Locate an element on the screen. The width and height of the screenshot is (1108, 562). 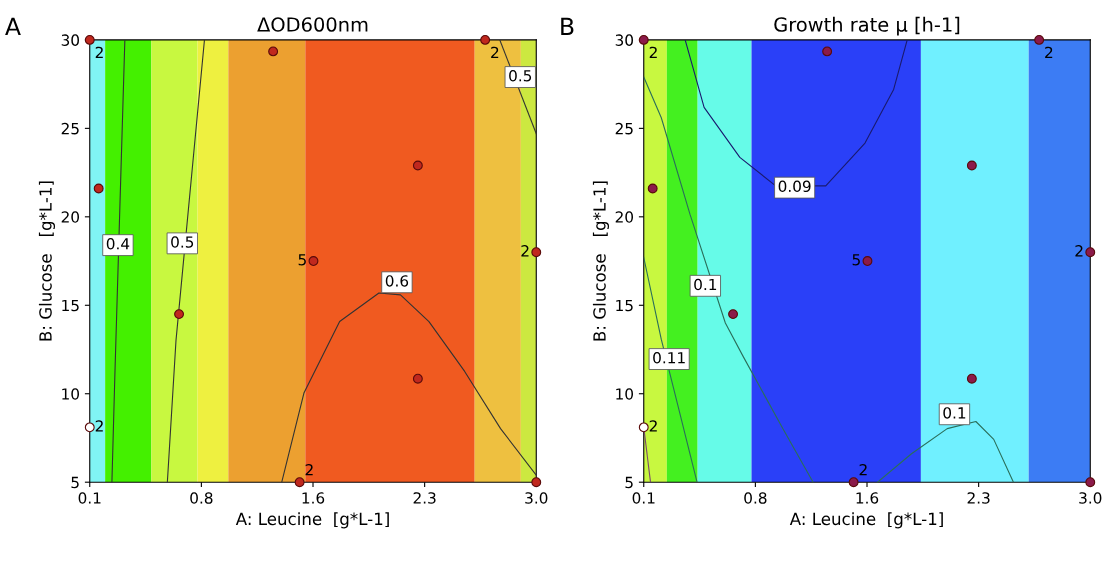
chart-title: ΔOD600nm is located at coordinates (312, 24).